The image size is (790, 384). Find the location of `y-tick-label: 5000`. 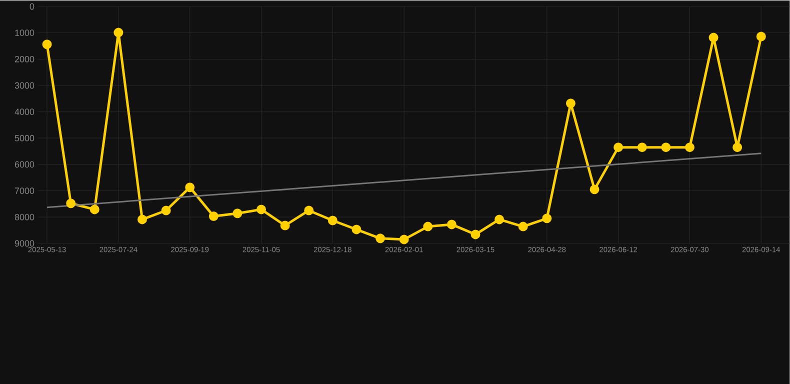

y-tick-label: 5000 is located at coordinates (24, 138).